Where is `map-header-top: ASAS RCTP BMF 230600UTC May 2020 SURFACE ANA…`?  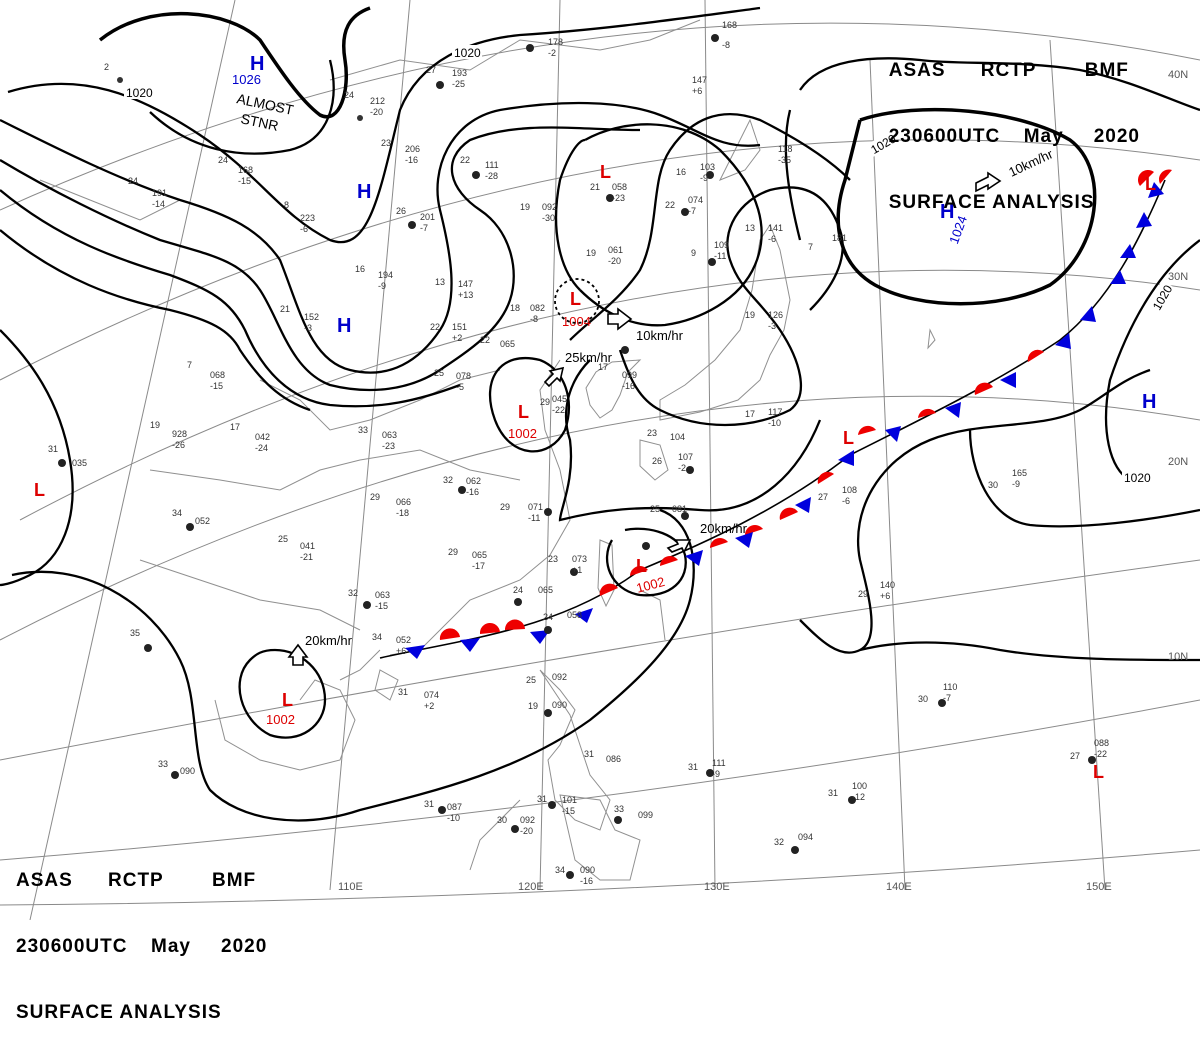
map-header-top: ASAS RCTP BMF 230600UTC May 2020 SURFACE ANA… is located at coordinates (1014, 136).